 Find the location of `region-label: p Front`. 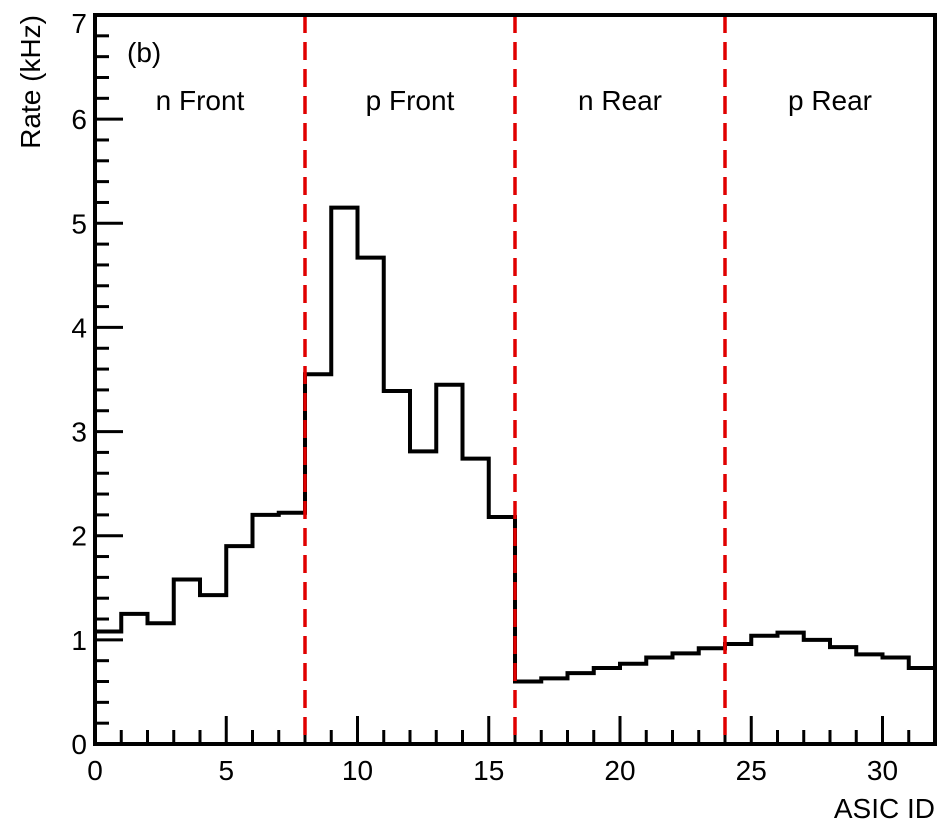

region-label: p Front is located at coordinates (410, 100).